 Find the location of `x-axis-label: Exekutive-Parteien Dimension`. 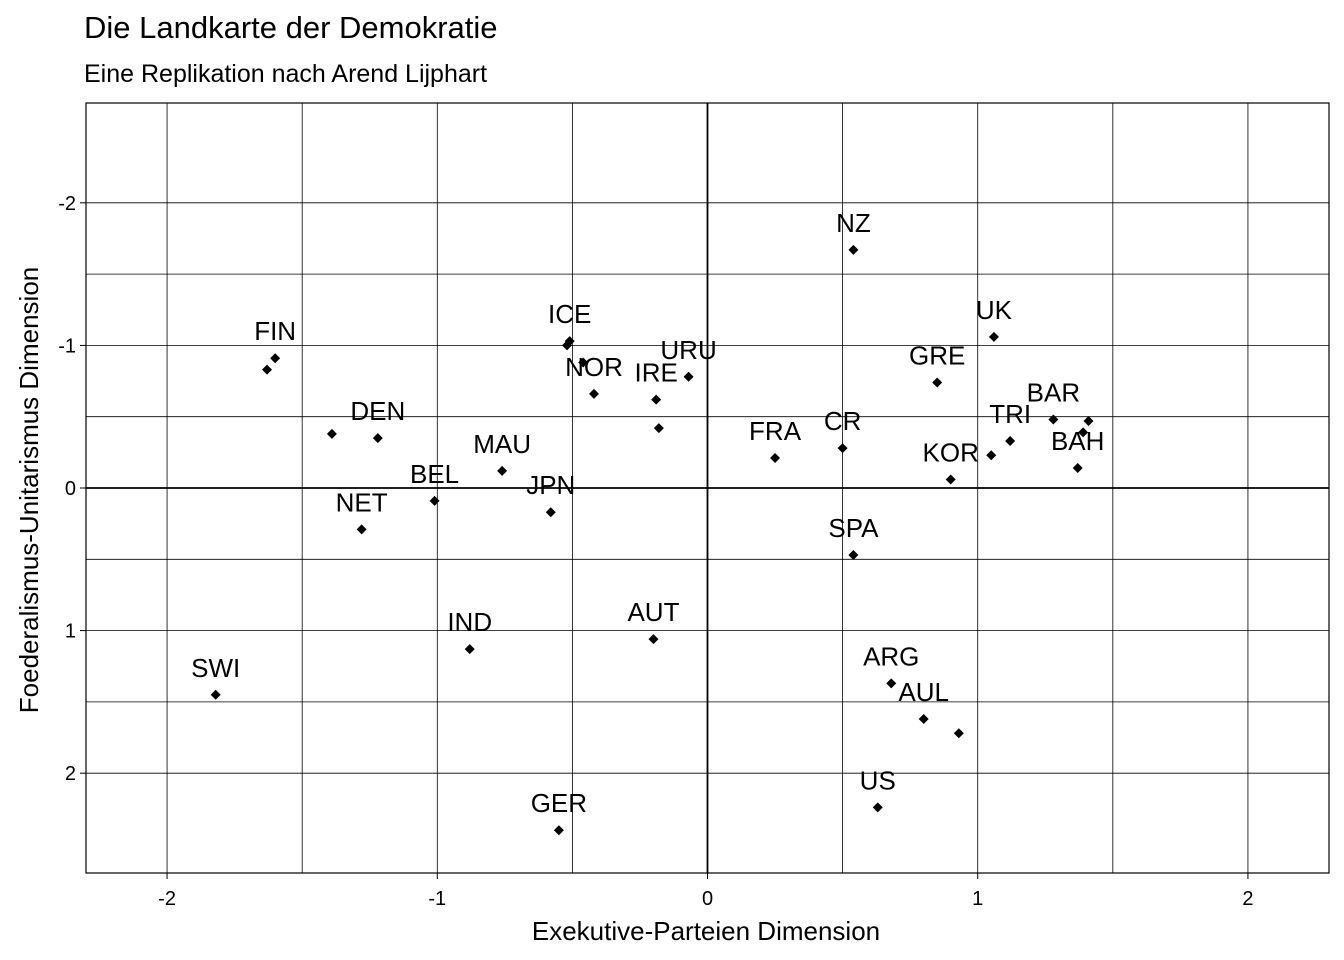

x-axis-label: Exekutive-Parteien Dimension is located at coordinates (706, 931).